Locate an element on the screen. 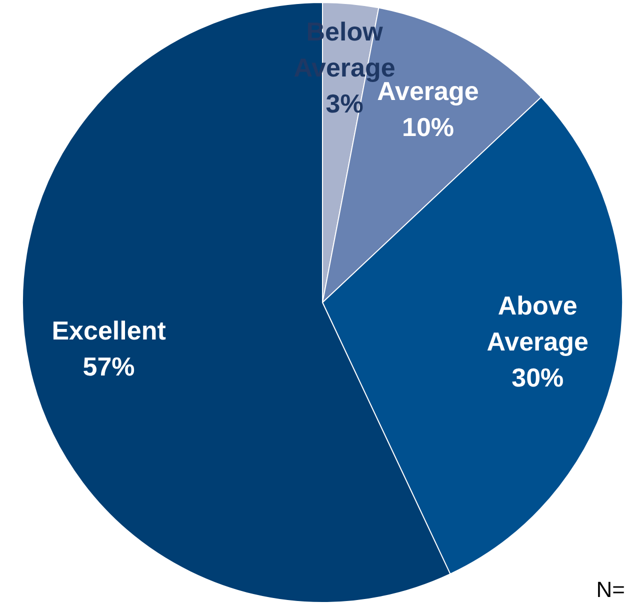 Image resolution: width=625 pixels, height=605 pixels. data-label: 10% is located at coordinates (428, 127).